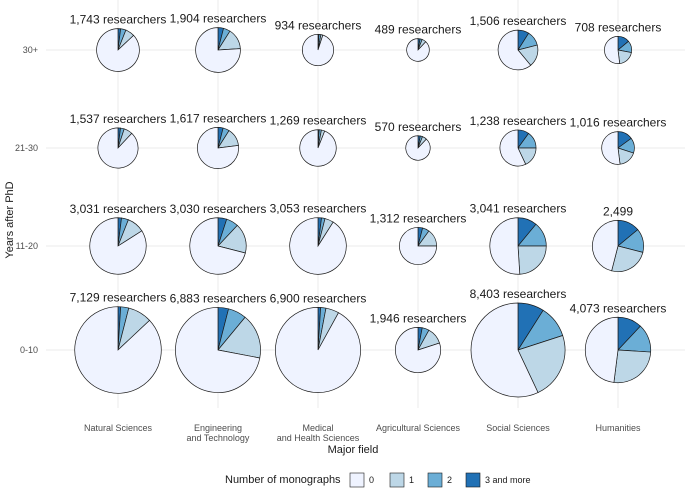 The image size is (685, 489). What do you see at coordinates (218, 298) in the screenshot?
I see `pie-total-label: 6,883 researchers` at bounding box center [218, 298].